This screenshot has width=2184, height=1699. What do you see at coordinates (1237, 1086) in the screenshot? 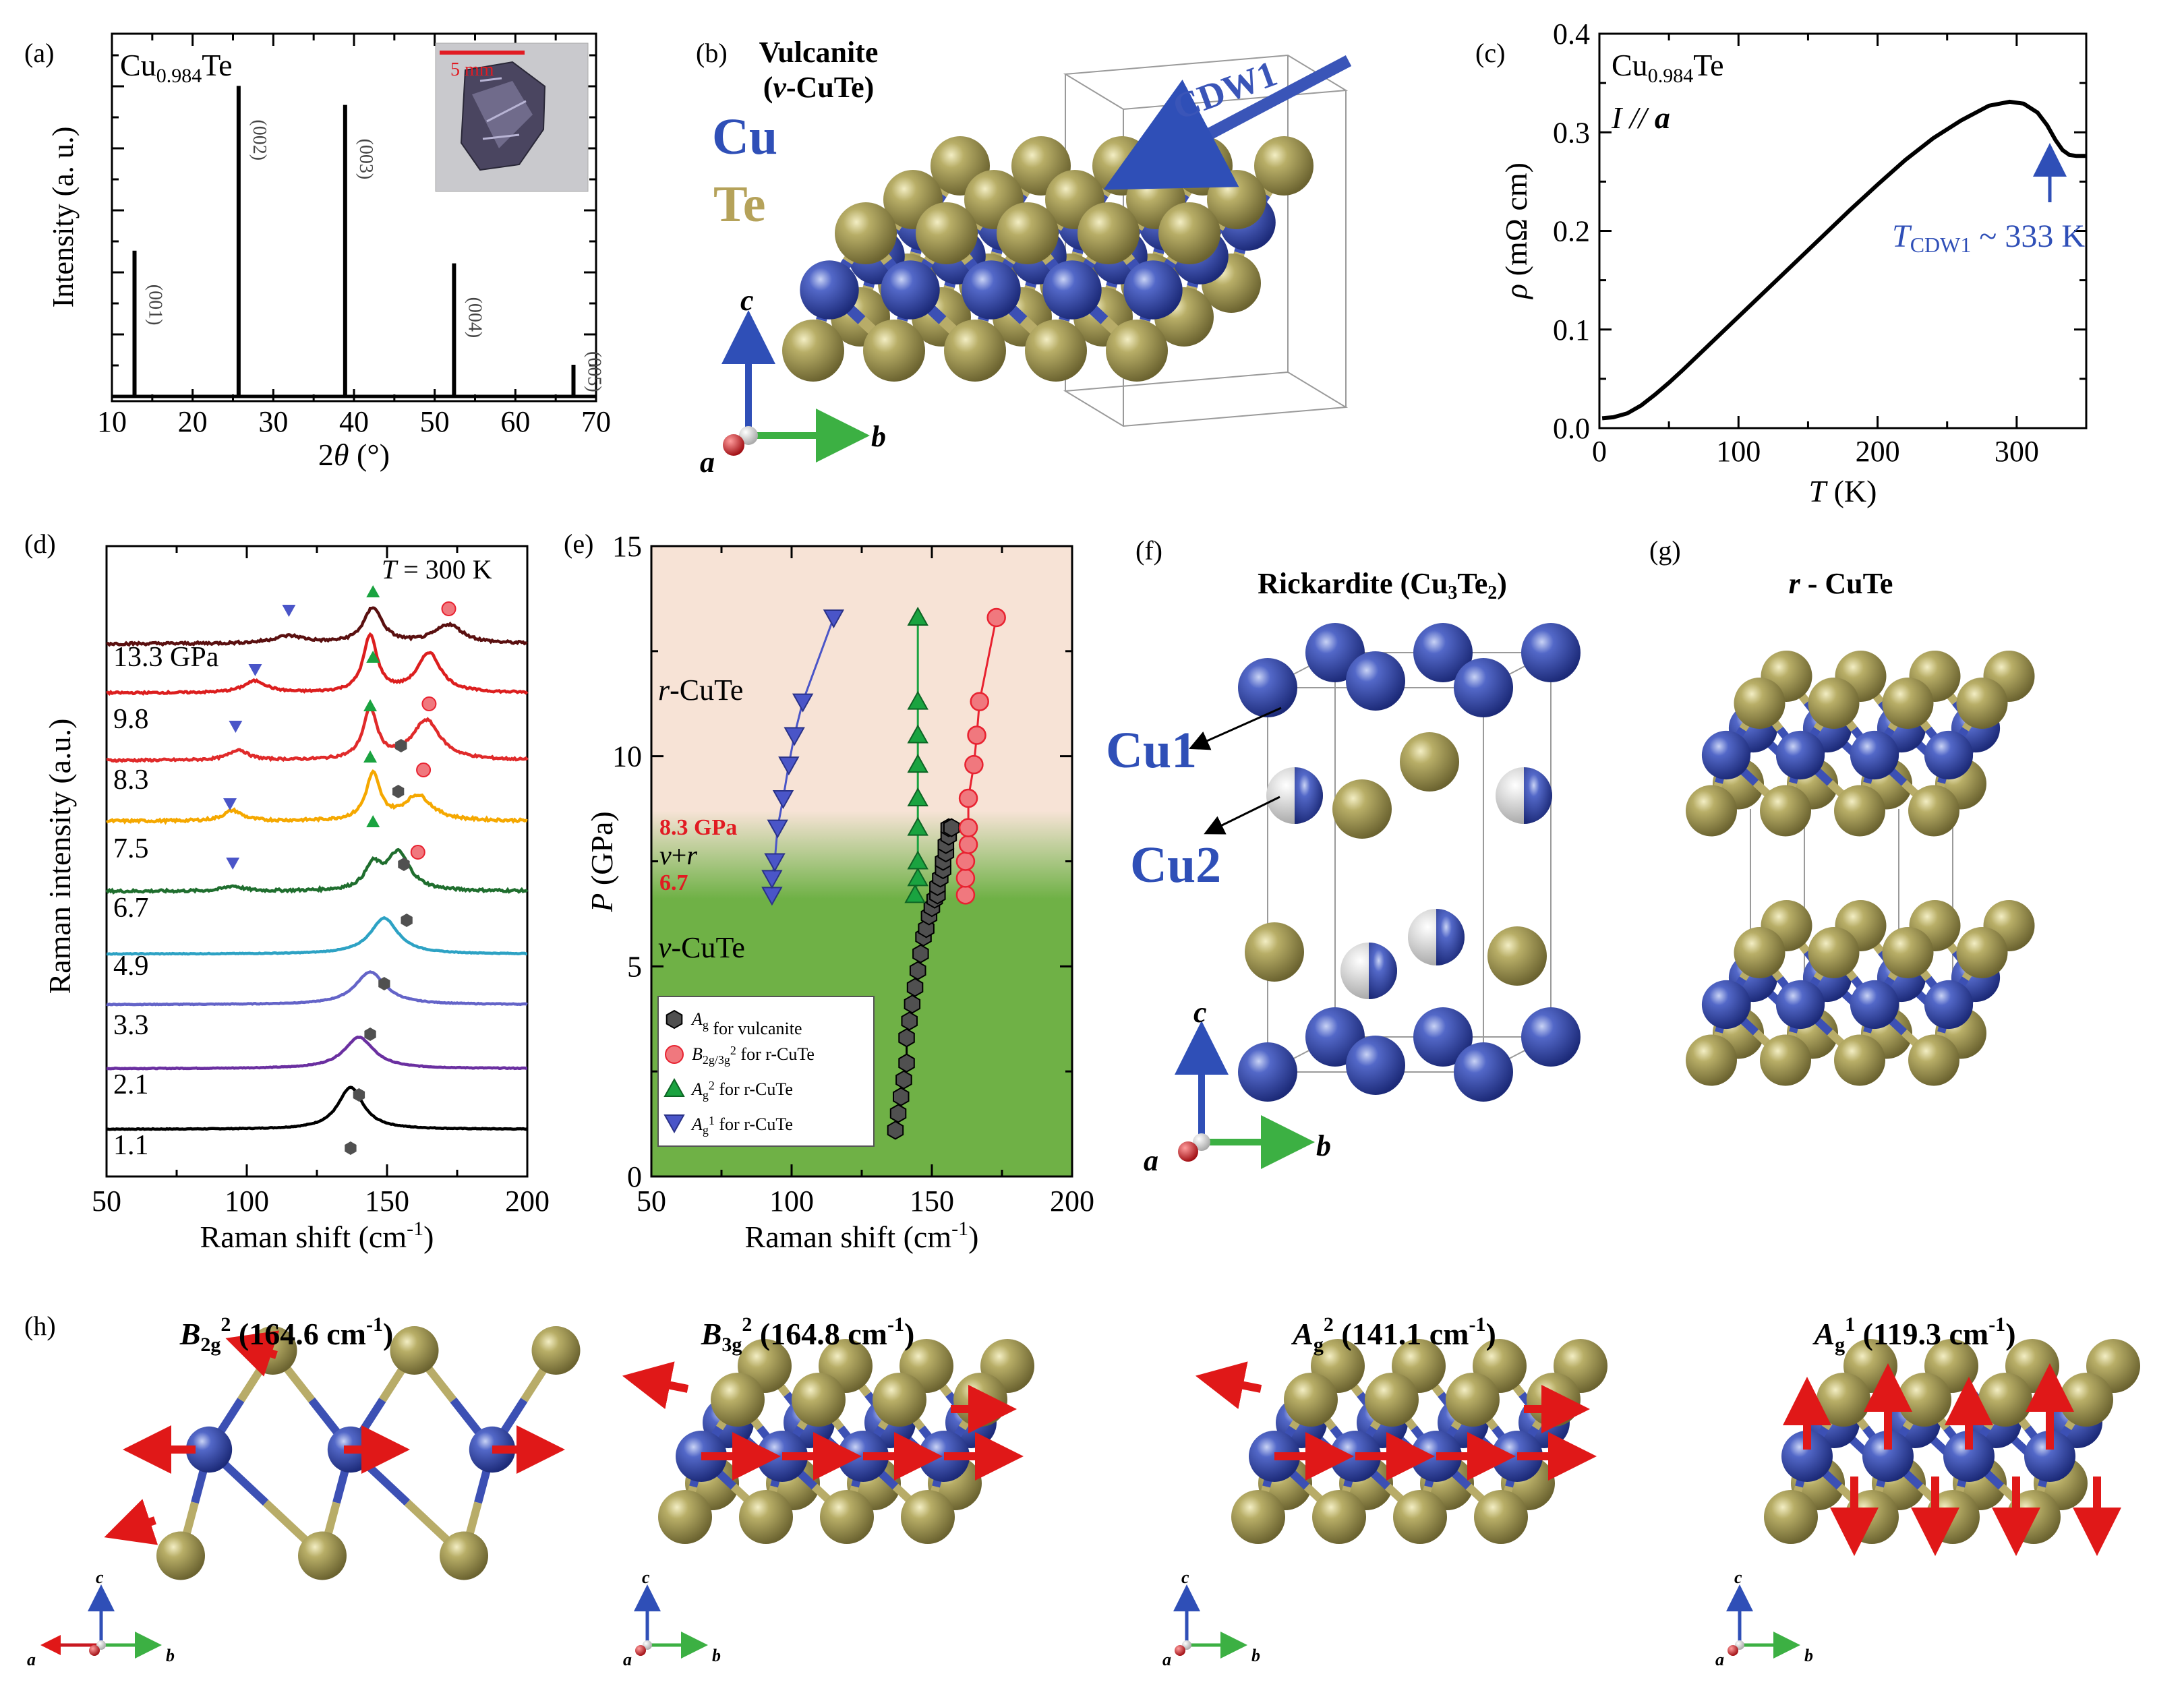
I see `panel-f-axes-triad: c b a` at bounding box center [1237, 1086].